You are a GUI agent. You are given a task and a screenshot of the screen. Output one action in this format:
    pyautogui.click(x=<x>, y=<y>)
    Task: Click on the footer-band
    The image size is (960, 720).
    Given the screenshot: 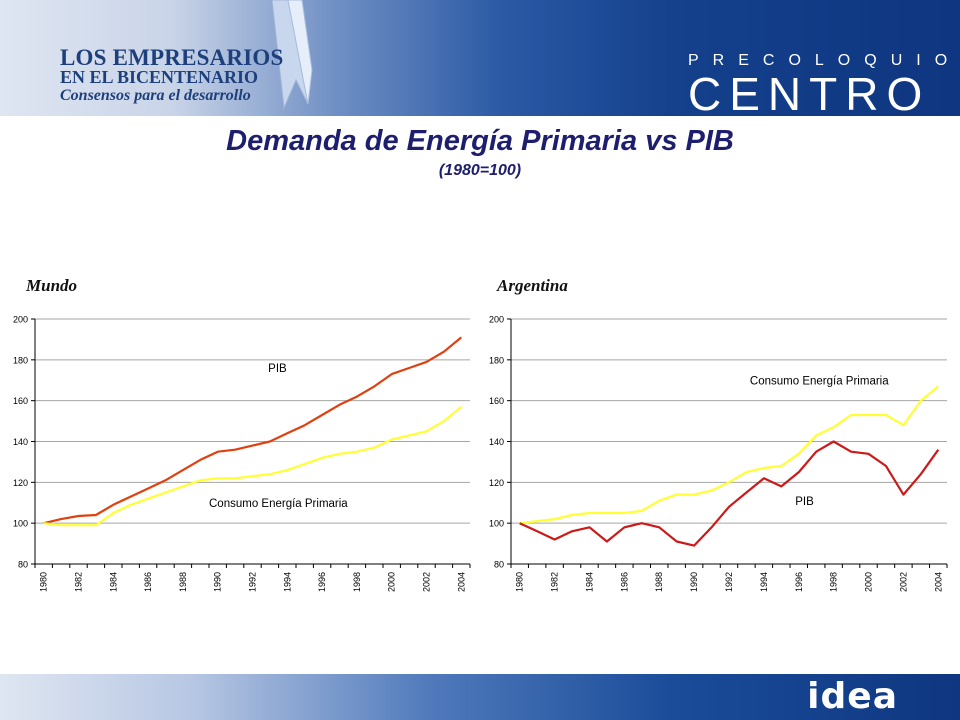 What is the action you would take?
    pyautogui.click(x=480, y=697)
    